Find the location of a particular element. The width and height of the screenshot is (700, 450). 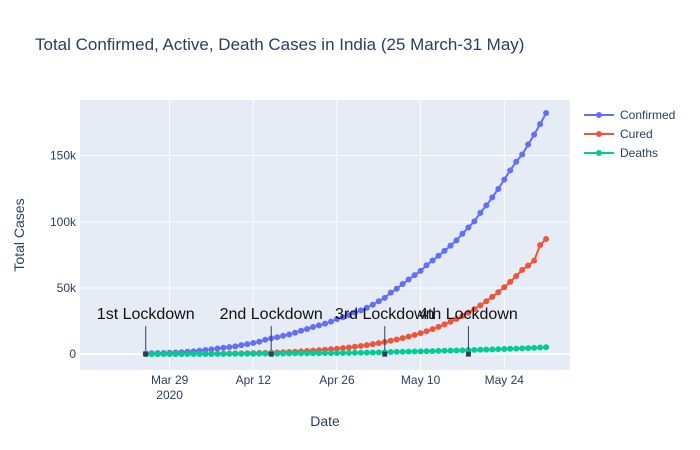

annotation-label: 1st Lockdown is located at coordinates (146, 314).